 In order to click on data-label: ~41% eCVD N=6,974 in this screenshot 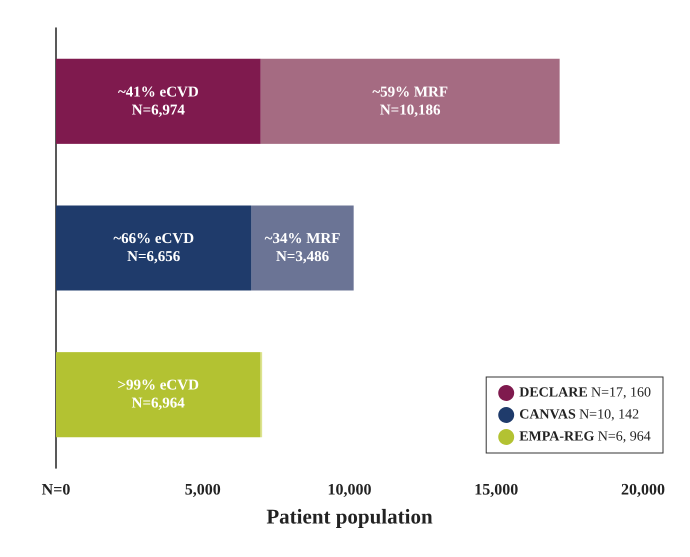, I will do `click(158, 101)`.